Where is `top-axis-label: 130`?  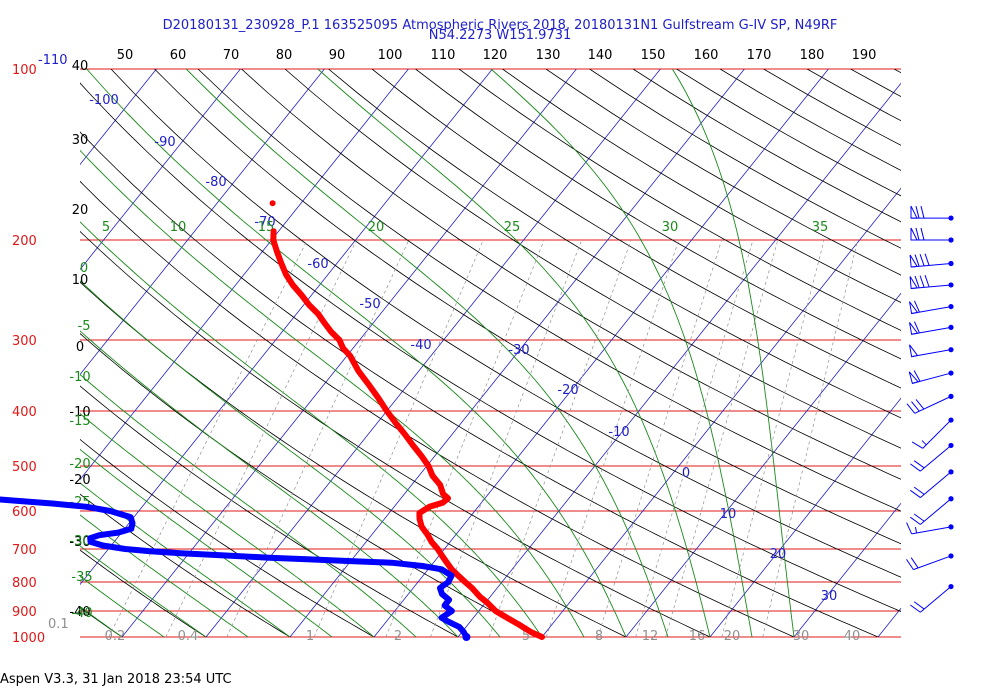 top-axis-label: 130 is located at coordinates (548, 55).